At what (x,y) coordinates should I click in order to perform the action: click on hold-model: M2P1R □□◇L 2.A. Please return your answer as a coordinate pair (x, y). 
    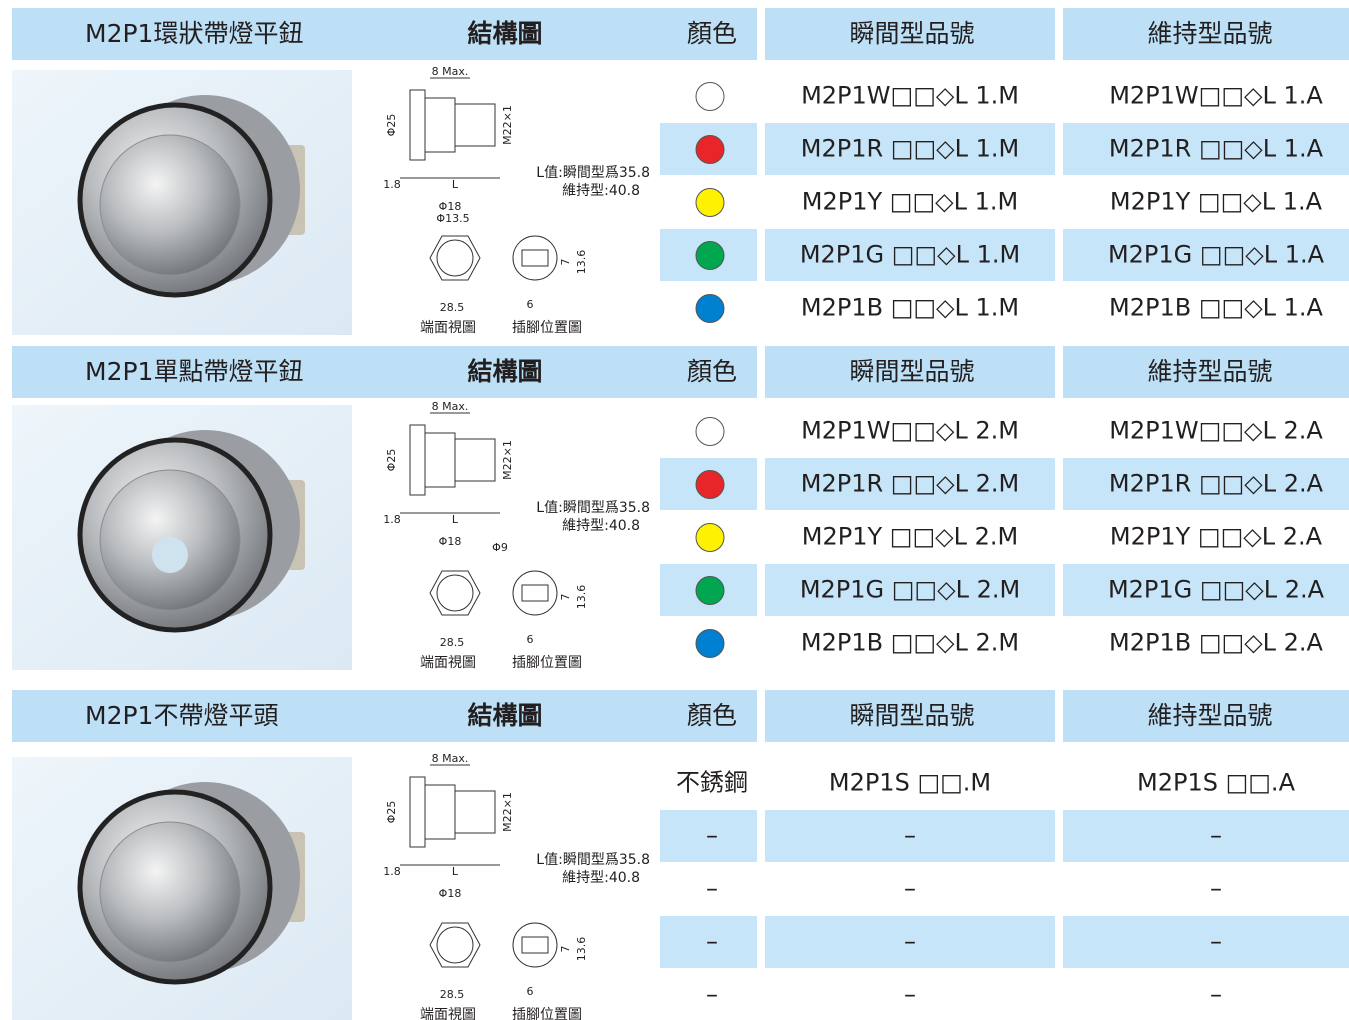
    Looking at the image, I should click on (1216, 484).